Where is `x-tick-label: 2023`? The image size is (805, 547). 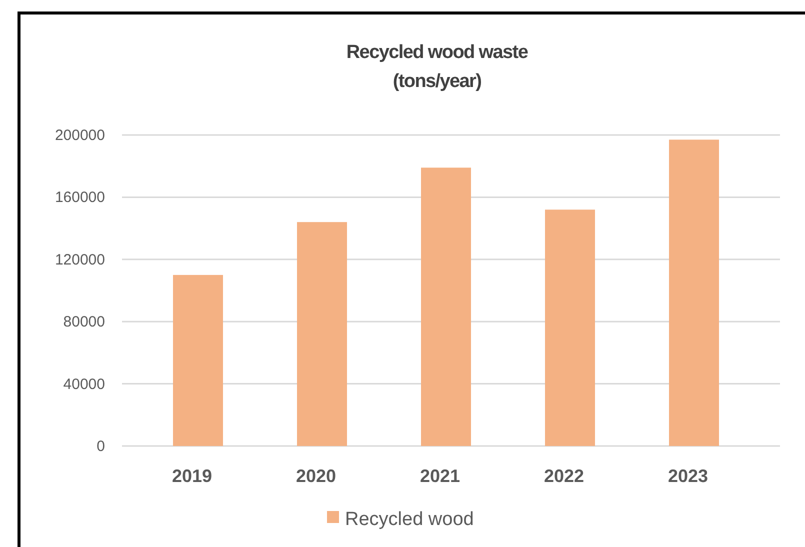
x-tick-label: 2023 is located at coordinates (688, 476).